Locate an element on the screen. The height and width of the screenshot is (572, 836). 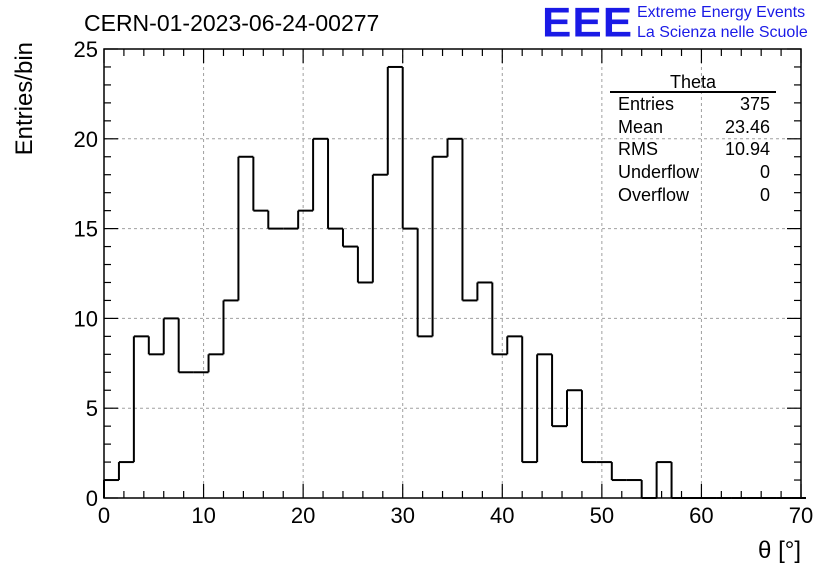
run-title: CERN-01-2023-06-24-00277 is located at coordinates (232, 23).